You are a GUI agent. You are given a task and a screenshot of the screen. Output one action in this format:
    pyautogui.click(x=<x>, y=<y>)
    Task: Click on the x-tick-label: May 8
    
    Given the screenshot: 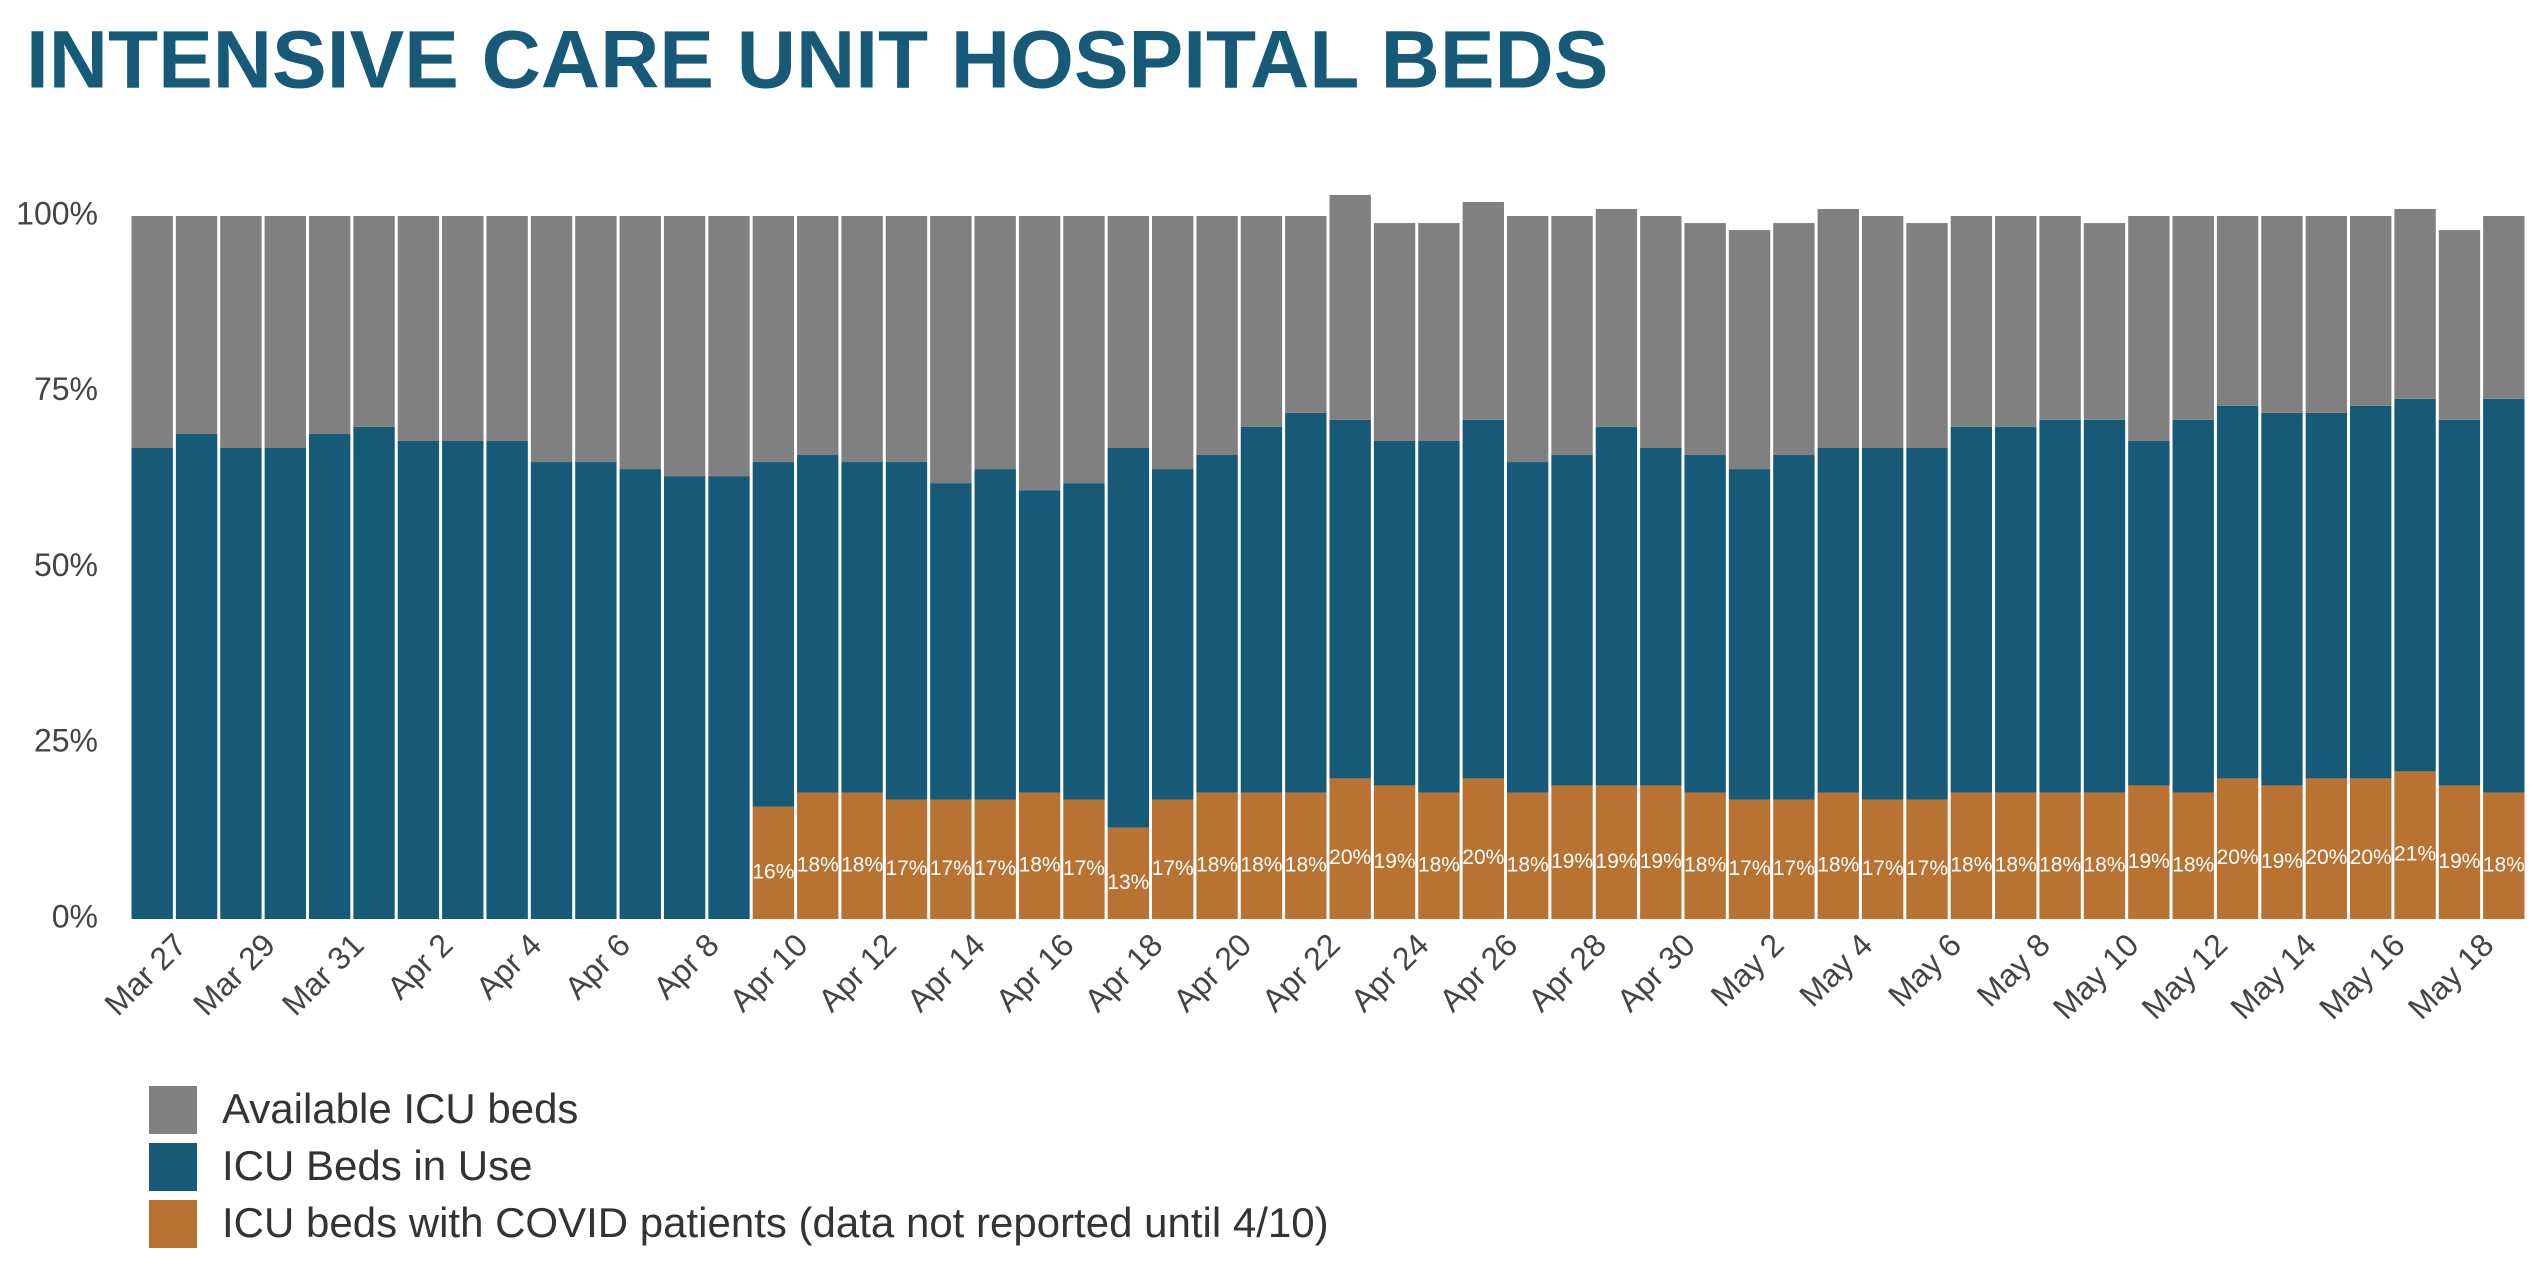 What is the action you would take?
    pyautogui.click(x=2013, y=969)
    